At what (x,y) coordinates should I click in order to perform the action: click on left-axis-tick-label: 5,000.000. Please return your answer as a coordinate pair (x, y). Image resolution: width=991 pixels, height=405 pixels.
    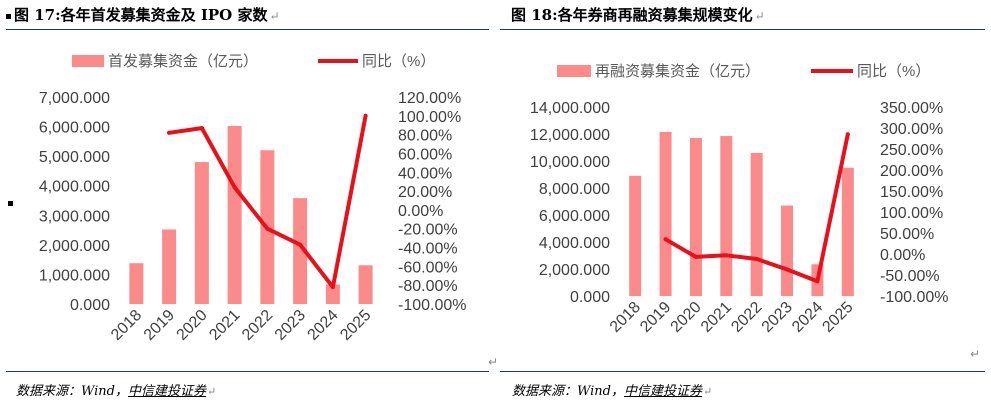
    Looking at the image, I should click on (74, 157).